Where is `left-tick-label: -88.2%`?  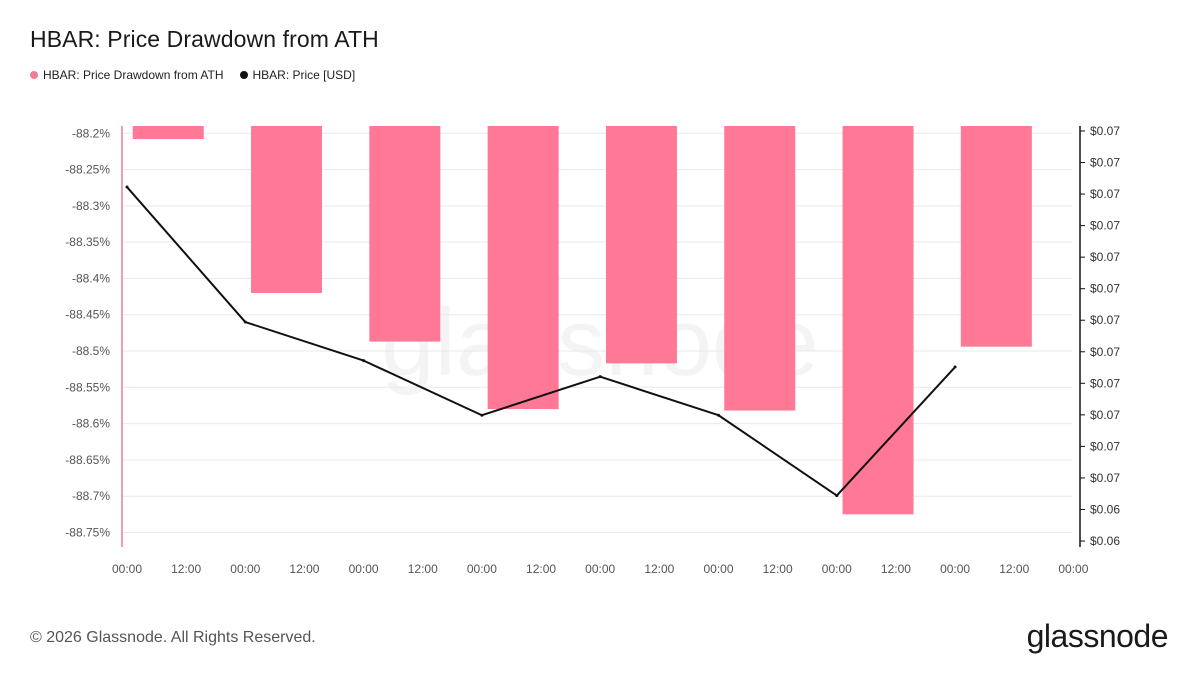 left-tick-label: -88.2% is located at coordinates (91, 133).